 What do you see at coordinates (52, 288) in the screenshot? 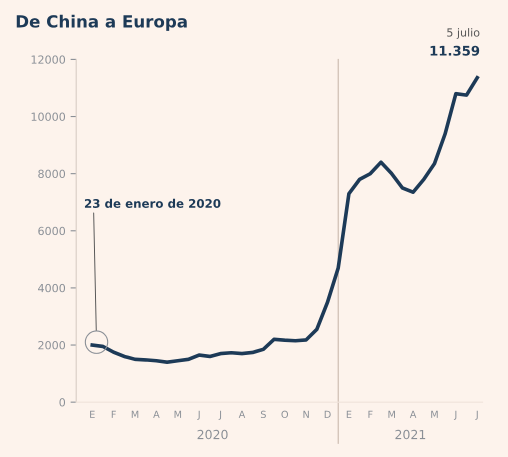
I see `y-tick-label: 4000` at bounding box center [52, 288].